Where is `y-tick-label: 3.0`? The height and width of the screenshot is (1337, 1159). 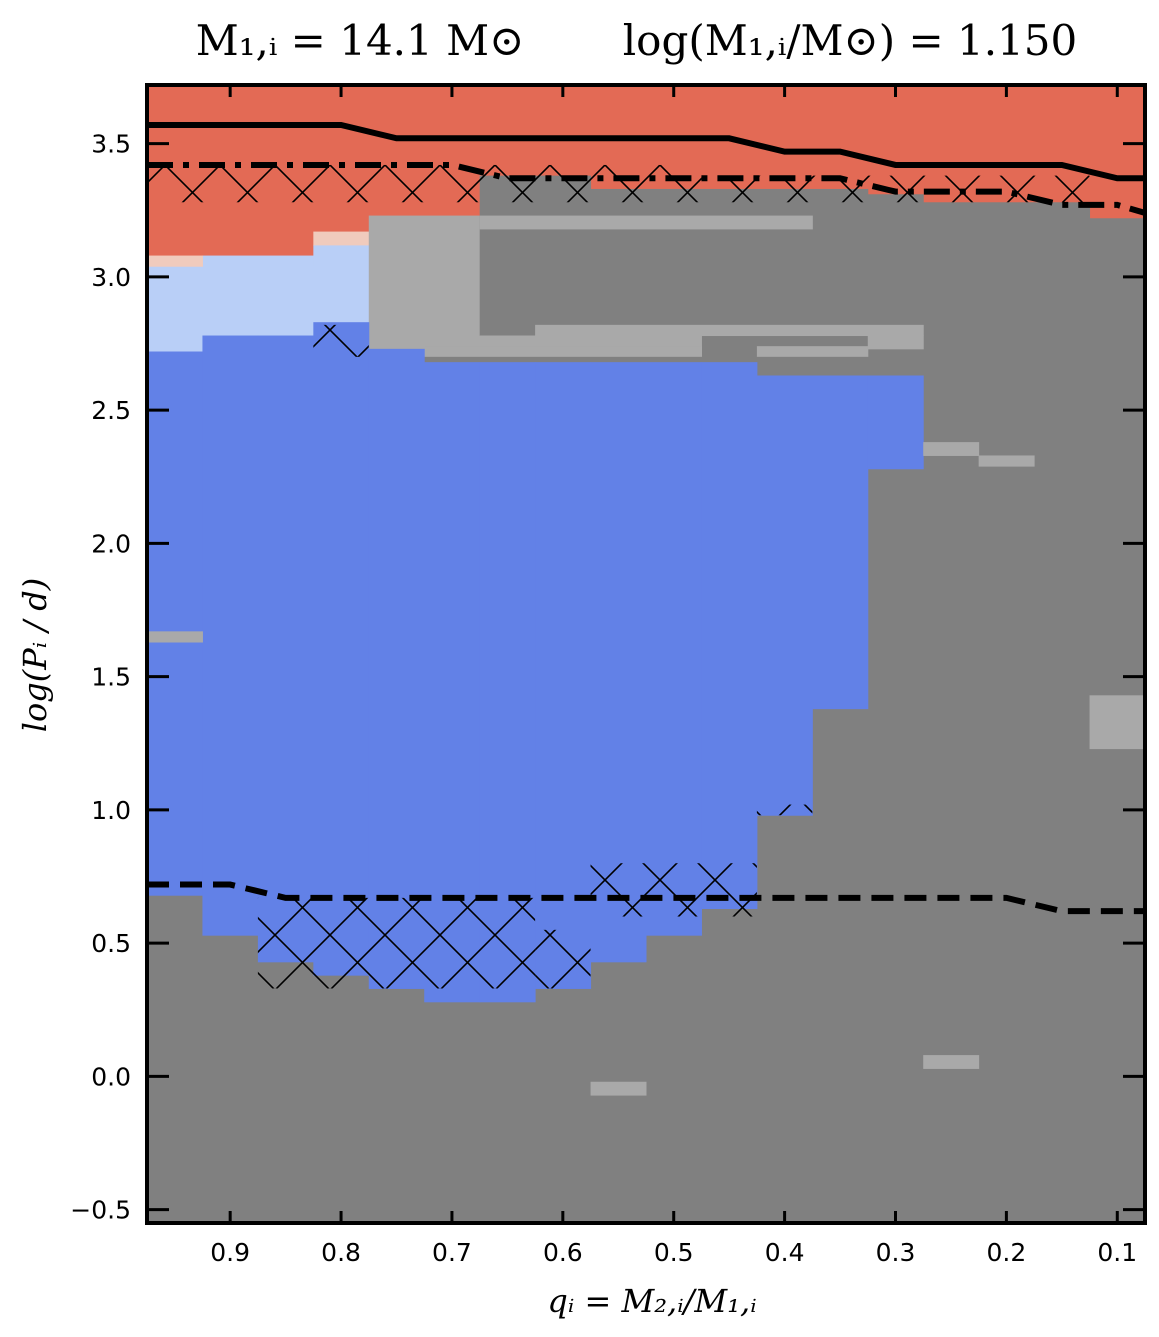 y-tick-label: 3.0 is located at coordinates (111, 277).